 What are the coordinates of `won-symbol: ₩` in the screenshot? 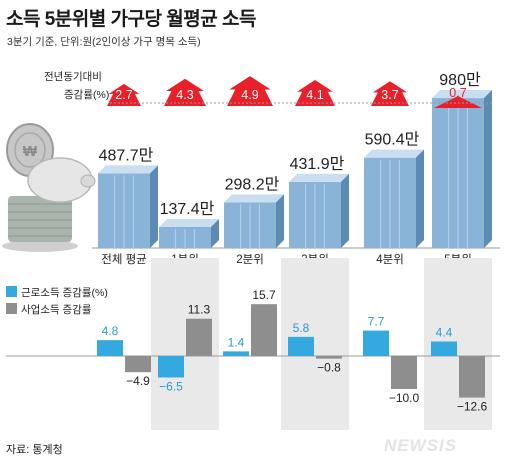 It's located at (30, 151).